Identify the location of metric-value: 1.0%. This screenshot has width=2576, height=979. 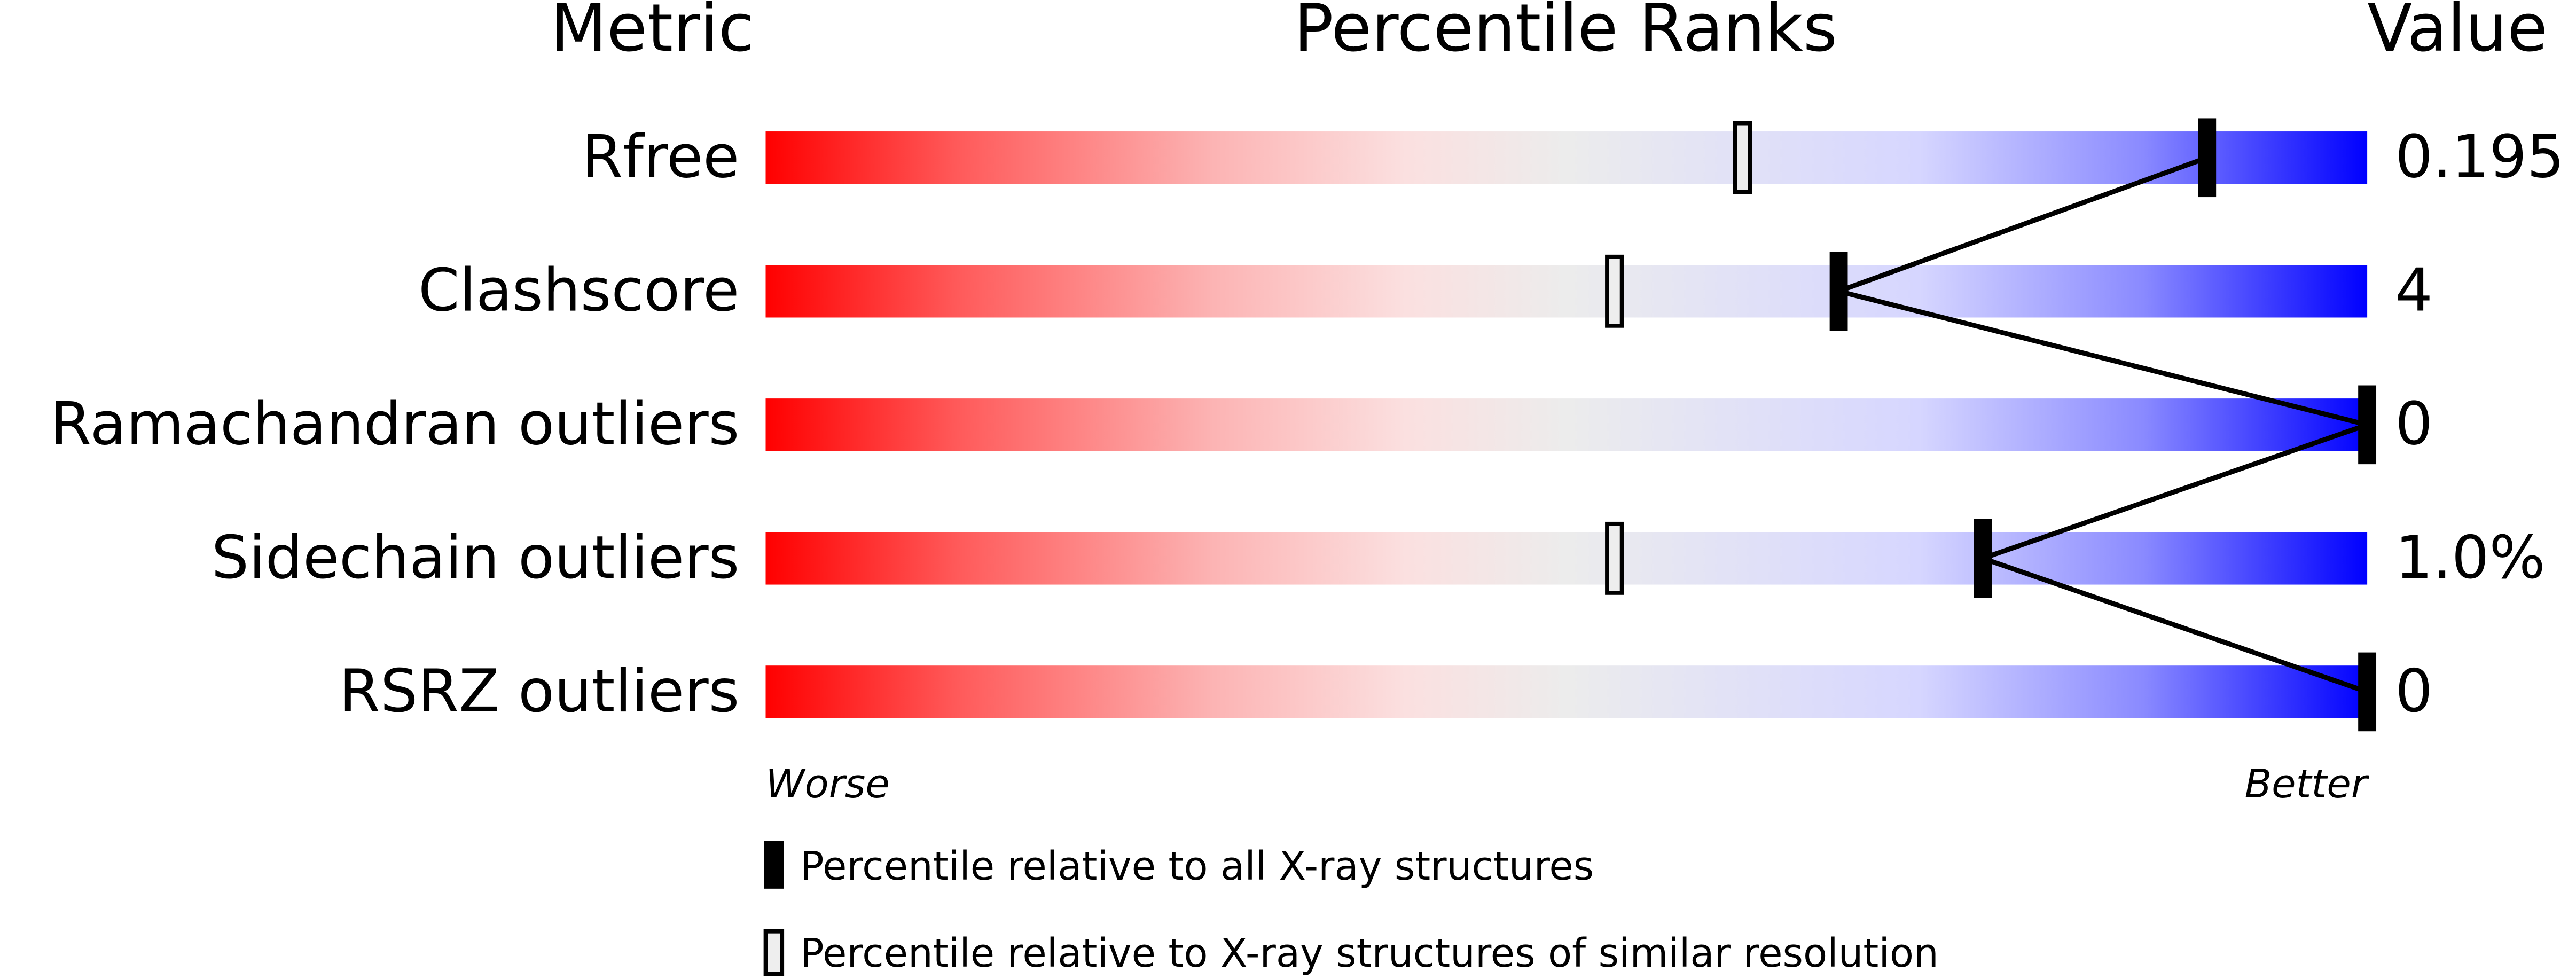
(2470, 557).